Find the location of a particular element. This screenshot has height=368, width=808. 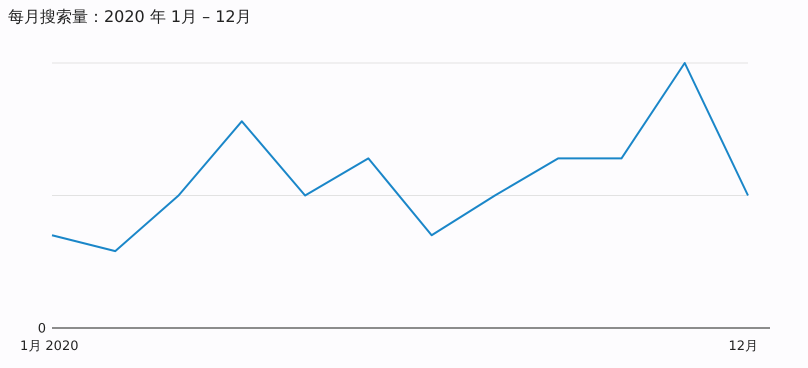

chart-title: 每月搜索量：2020 年 1月 – 12月 is located at coordinates (130, 16).